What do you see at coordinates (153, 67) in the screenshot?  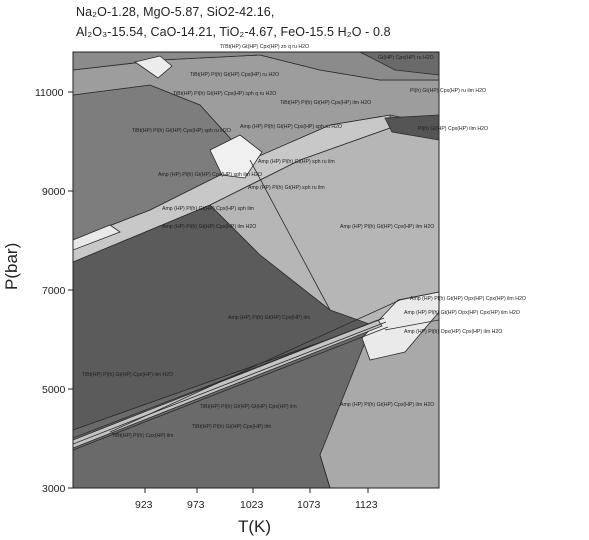 I see `field-white-top` at bounding box center [153, 67].